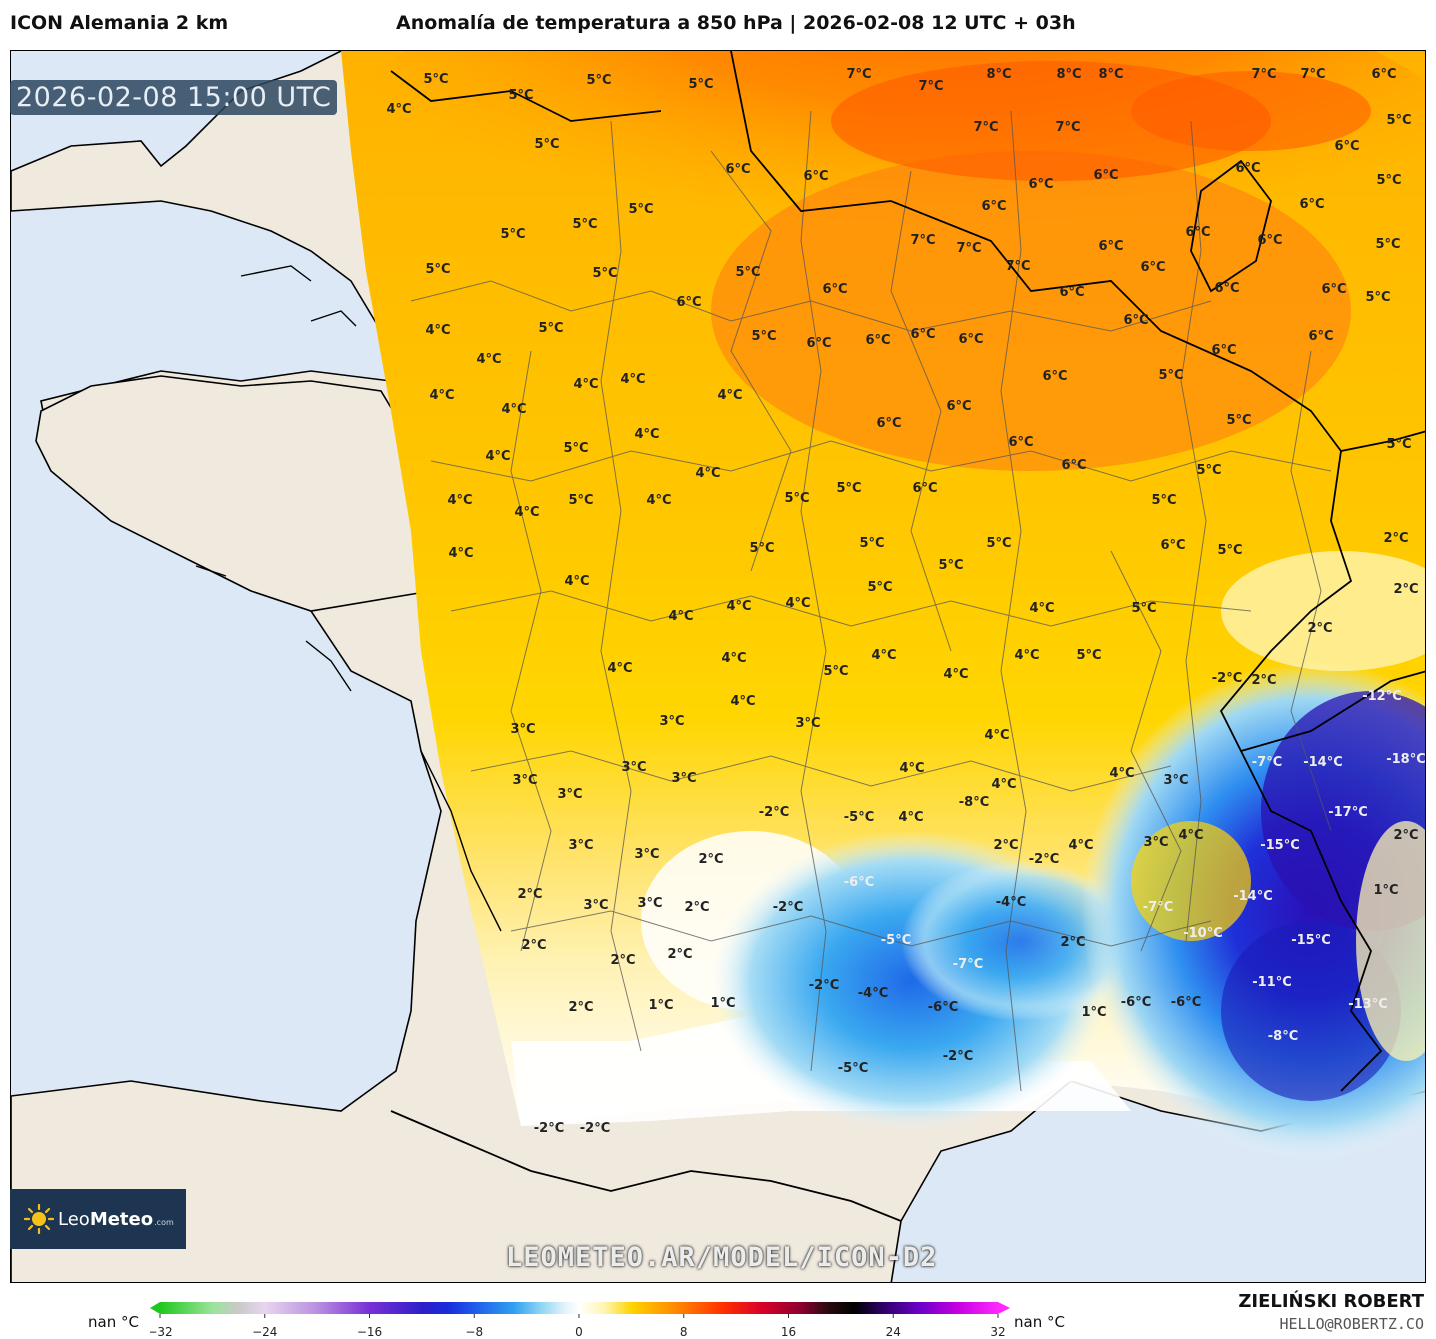  I want to click on leometeo-logo: LeoMeteo .com, so click(98, 1219).